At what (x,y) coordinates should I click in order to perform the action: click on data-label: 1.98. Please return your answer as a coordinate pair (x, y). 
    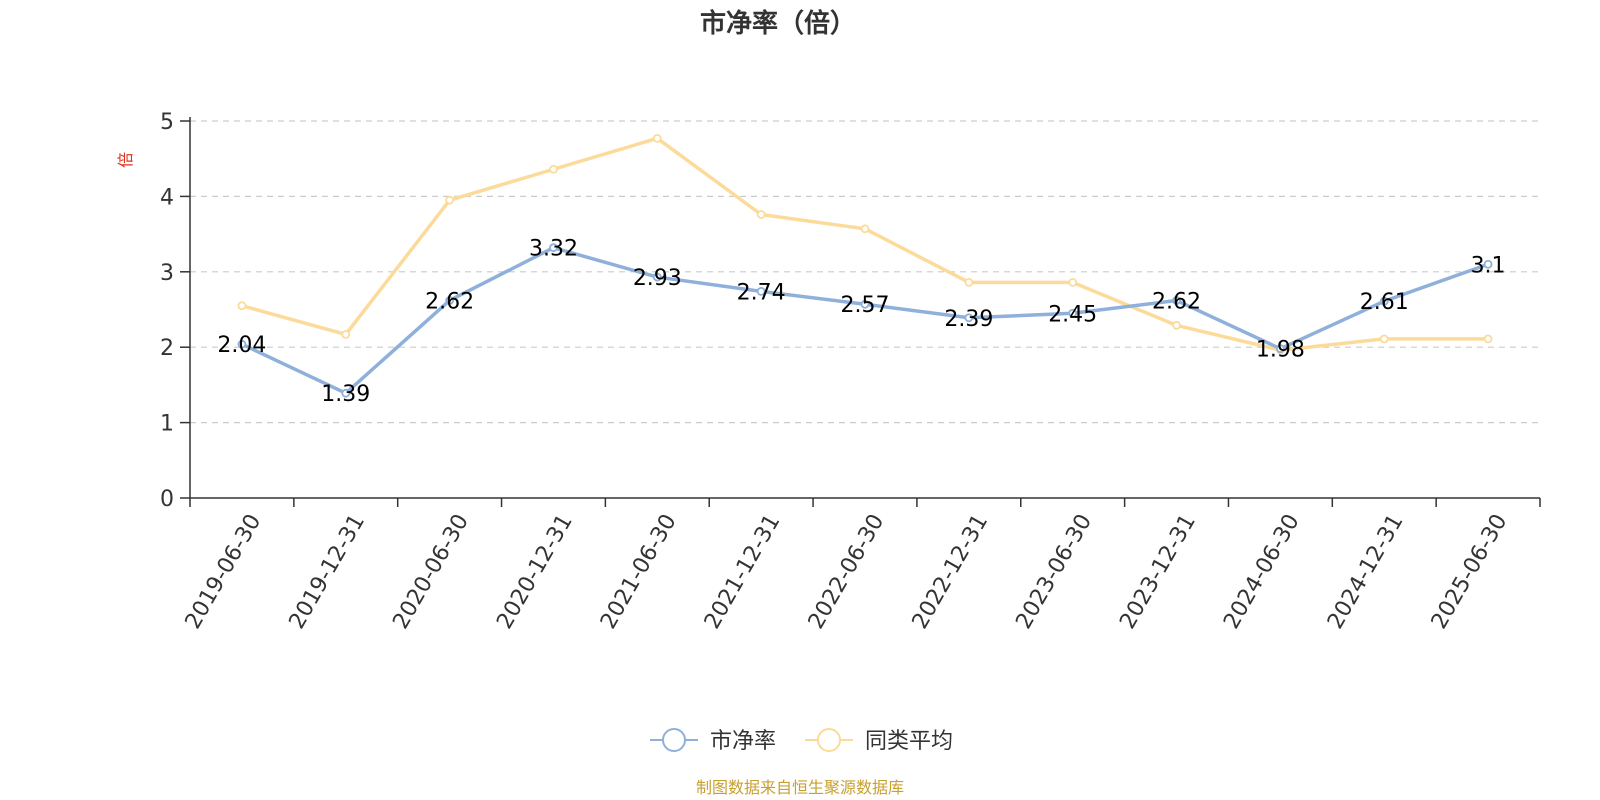
    Looking at the image, I should click on (1280, 350).